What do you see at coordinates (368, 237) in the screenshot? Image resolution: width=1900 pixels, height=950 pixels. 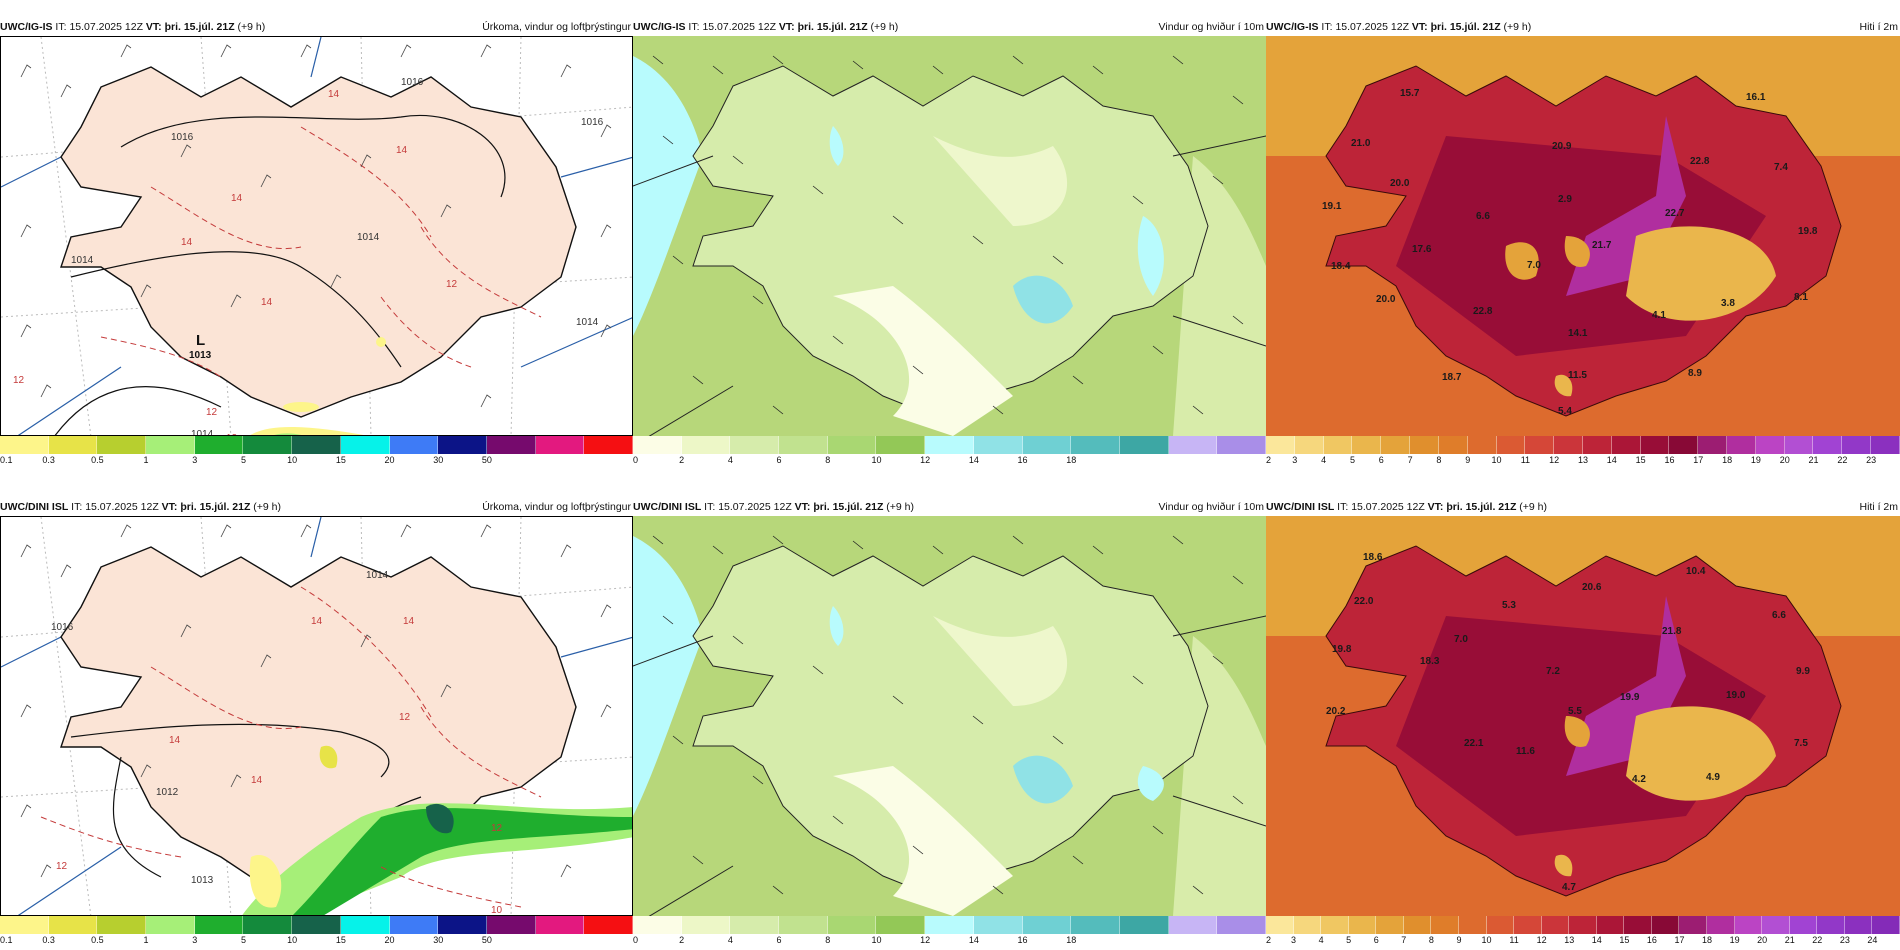 I see `pressure-label: 1014` at bounding box center [368, 237].